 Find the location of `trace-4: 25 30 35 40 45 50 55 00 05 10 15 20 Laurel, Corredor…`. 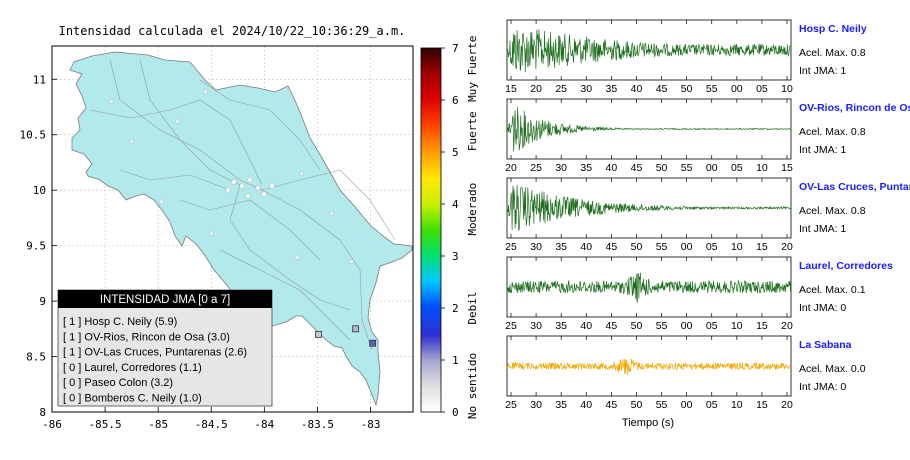

trace-4: 25 30 35 40 45 50 55 00 05 10 15 20 Laurel, Corredor… is located at coordinates (699, 294).